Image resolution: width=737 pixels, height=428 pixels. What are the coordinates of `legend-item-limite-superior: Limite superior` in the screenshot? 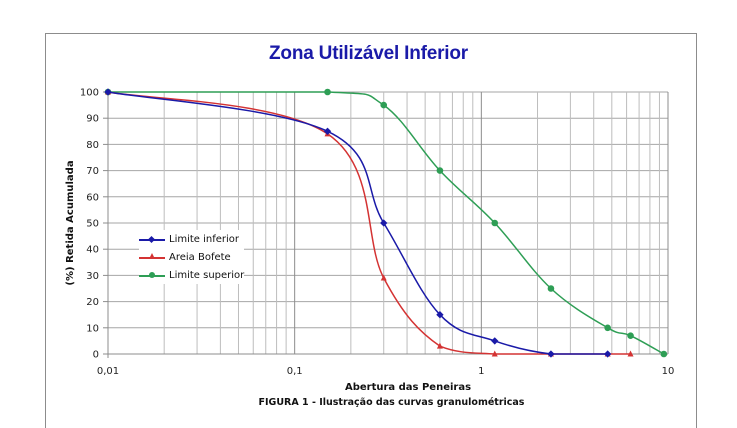 It's located at (191, 275).